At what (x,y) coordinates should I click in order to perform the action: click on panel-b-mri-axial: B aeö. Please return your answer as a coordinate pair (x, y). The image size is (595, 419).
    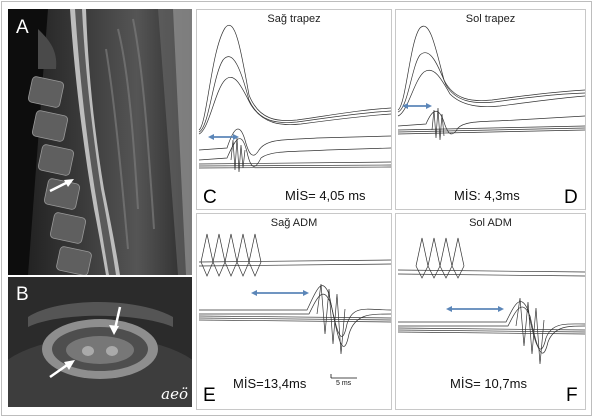
    Looking at the image, I should click on (100, 342).